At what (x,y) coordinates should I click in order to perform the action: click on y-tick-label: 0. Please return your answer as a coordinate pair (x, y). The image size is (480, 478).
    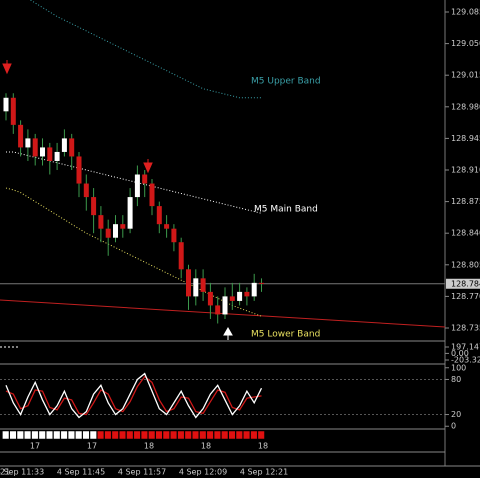
    Looking at the image, I should click on (453, 426).